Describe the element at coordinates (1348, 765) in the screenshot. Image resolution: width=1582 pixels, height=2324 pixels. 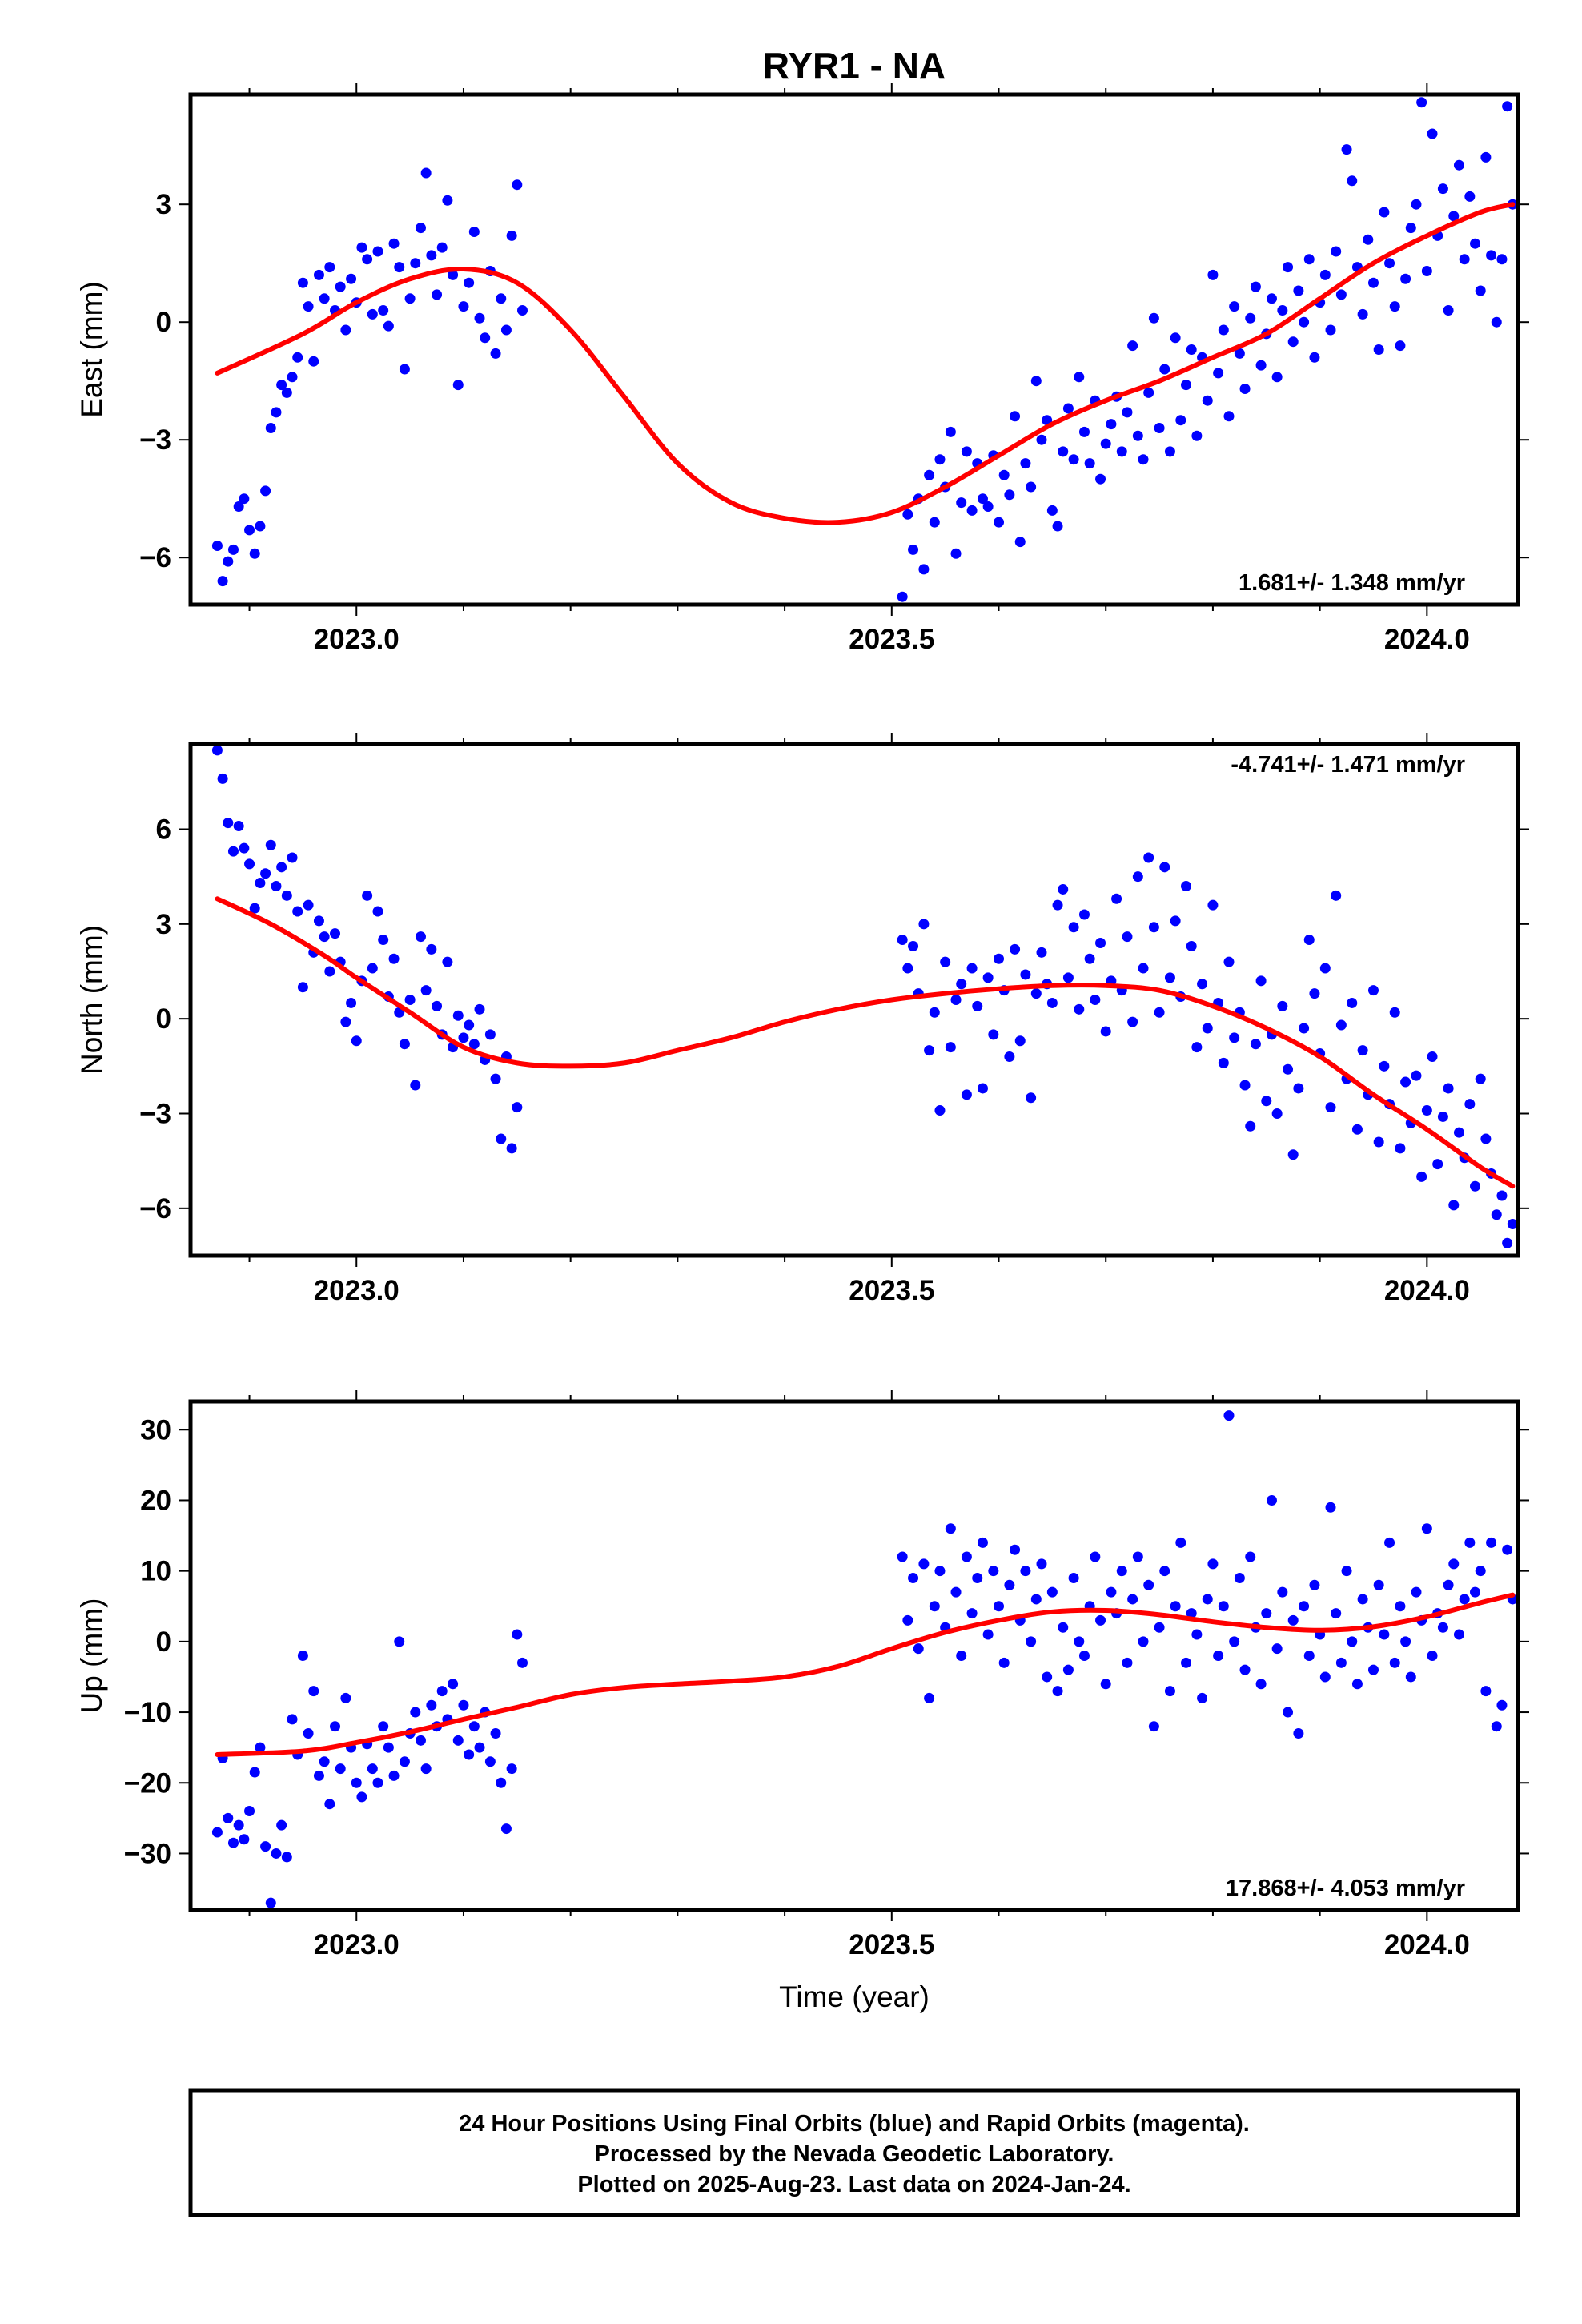
I see `velocity-label: -4.741+/- 1.471 mm/yr` at that location.